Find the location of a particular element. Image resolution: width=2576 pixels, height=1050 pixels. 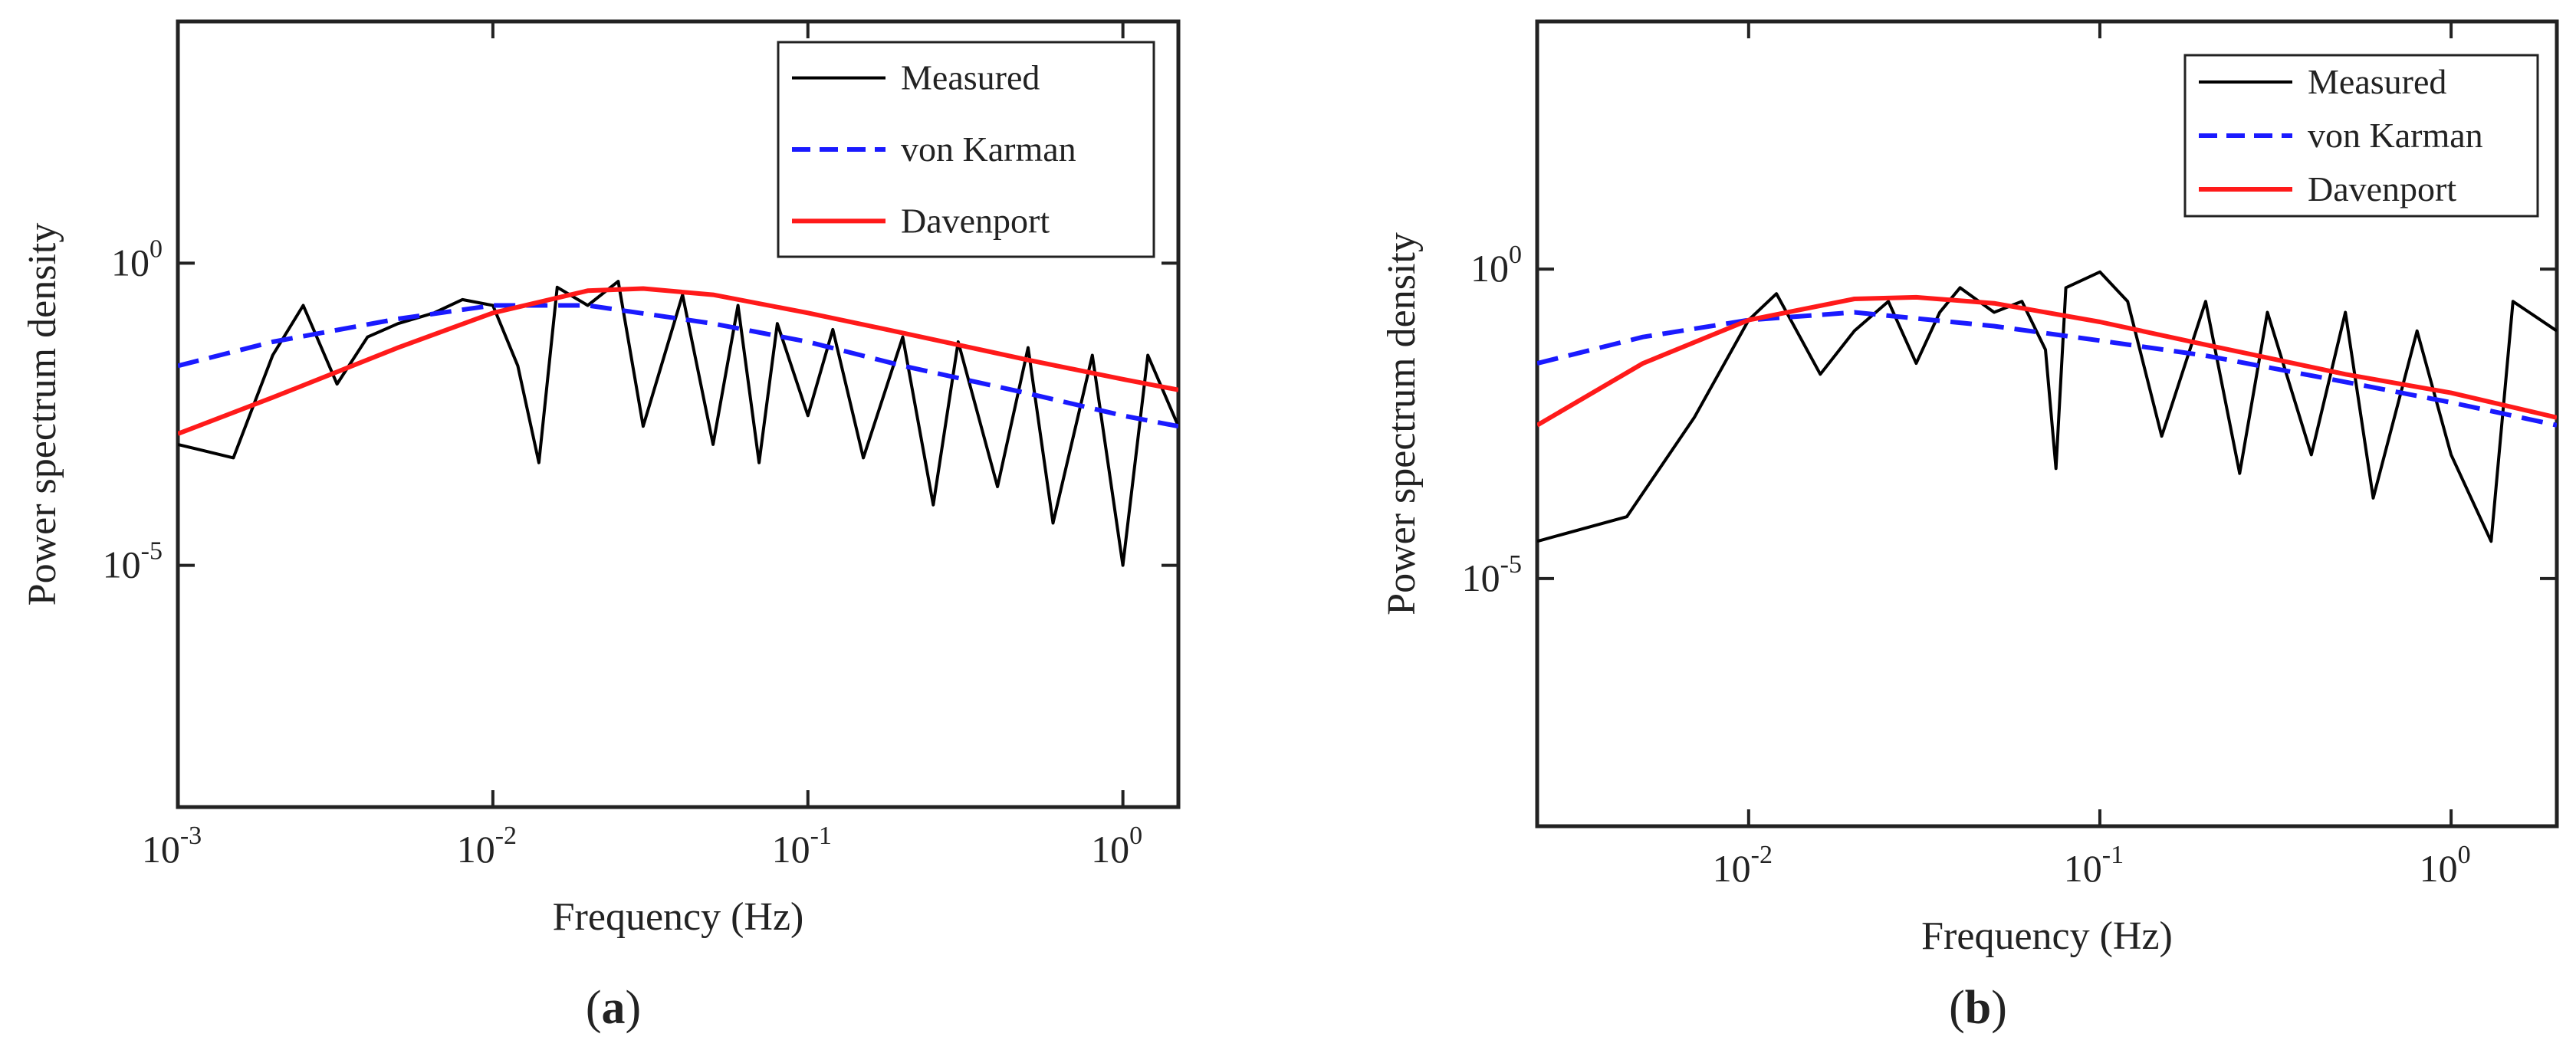

panel-label: (b) is located at coordinates (1978, 1008).